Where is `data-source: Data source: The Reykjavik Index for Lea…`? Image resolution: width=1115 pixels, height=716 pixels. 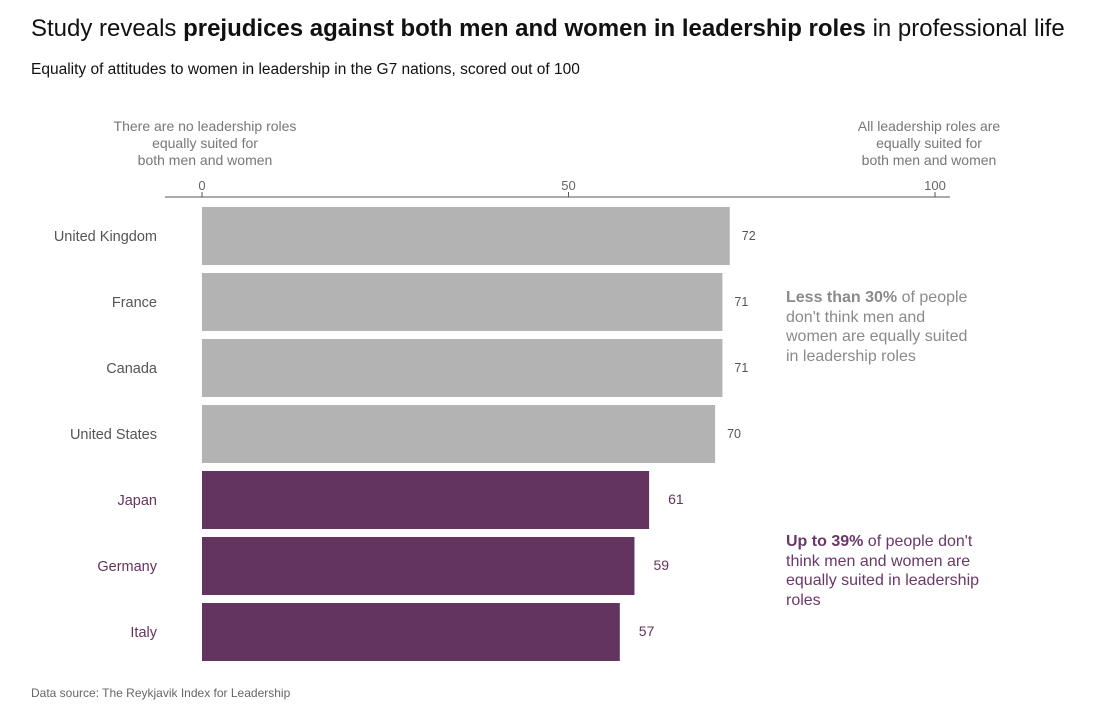 data-source: Data source: The Reykjavik Index for Lea… is located at coordinates (161, 693).